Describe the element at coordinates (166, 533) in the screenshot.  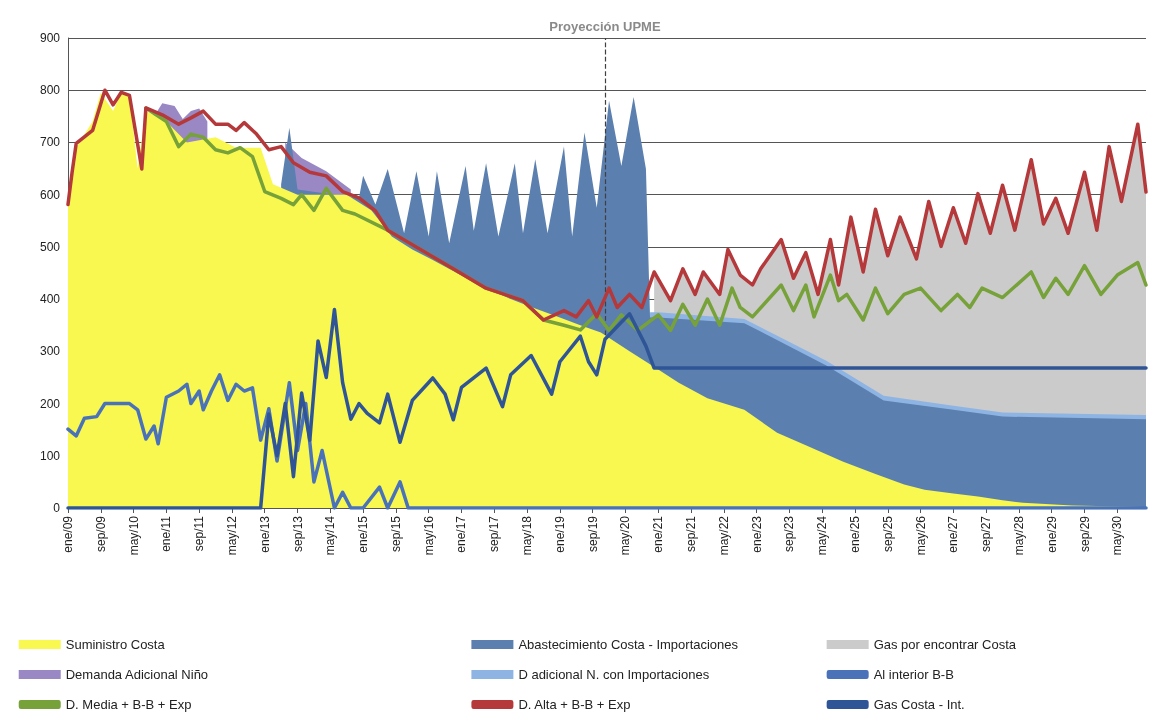
I see `x-tick-label: ene/11` at that location.